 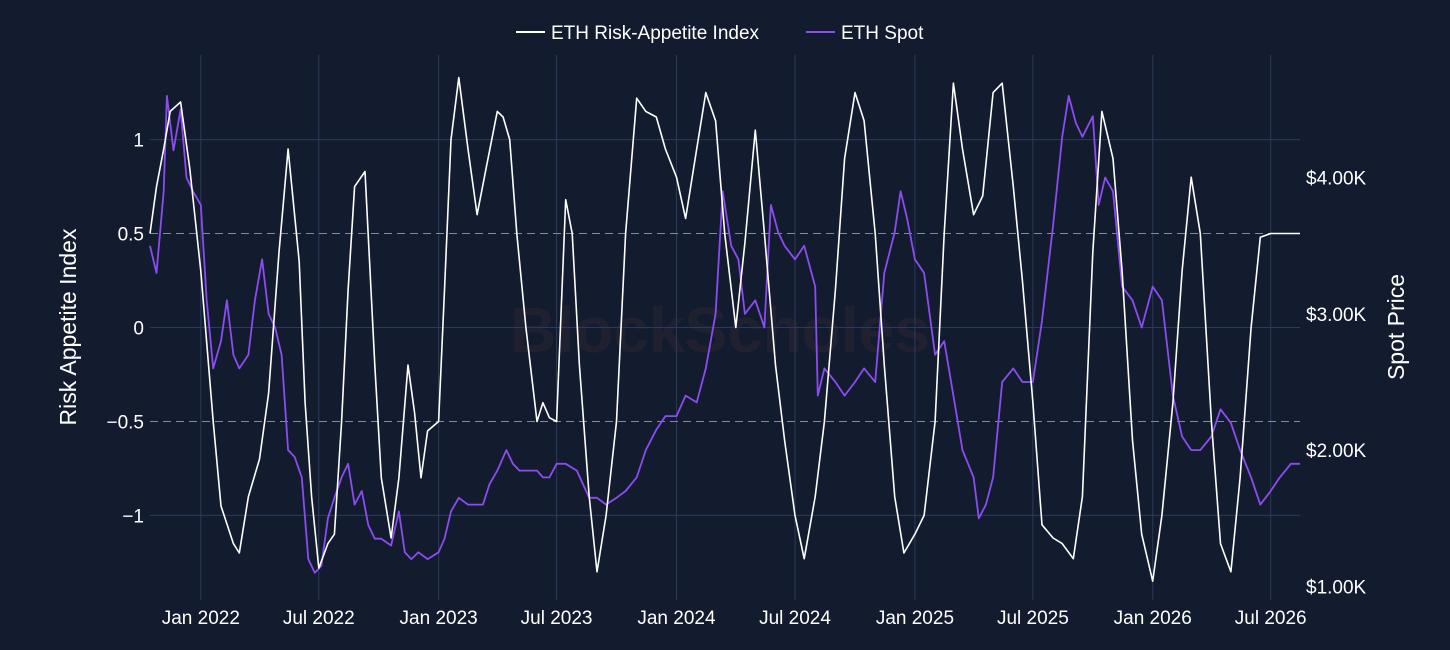 What do you see at coordinates (319, 618) in the screenshot?
I see `x-tick-label-1: Jul 2022` at bounding box center [319, 618].